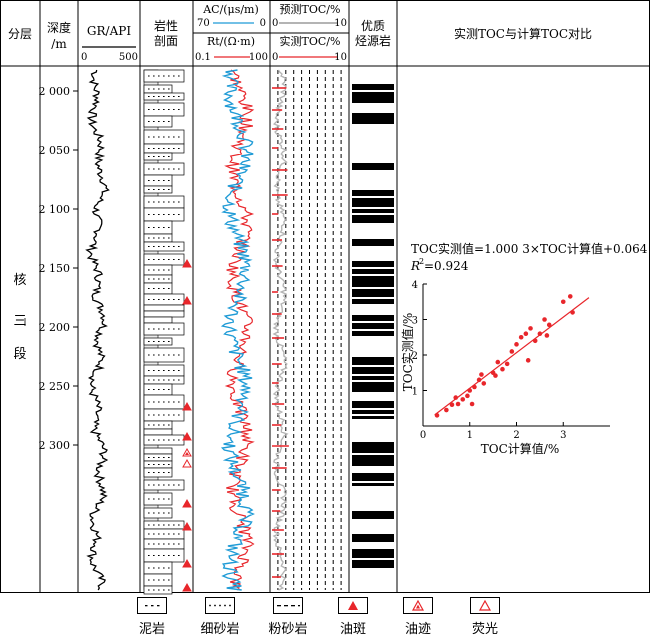 Image resolution: width=650 pixels, height=637 pixels. What do you see at coordinates (520, 448) in the screenshot?
I see `scatter-xlabel: TOC计算值/%` at bounding box center [520, 448].